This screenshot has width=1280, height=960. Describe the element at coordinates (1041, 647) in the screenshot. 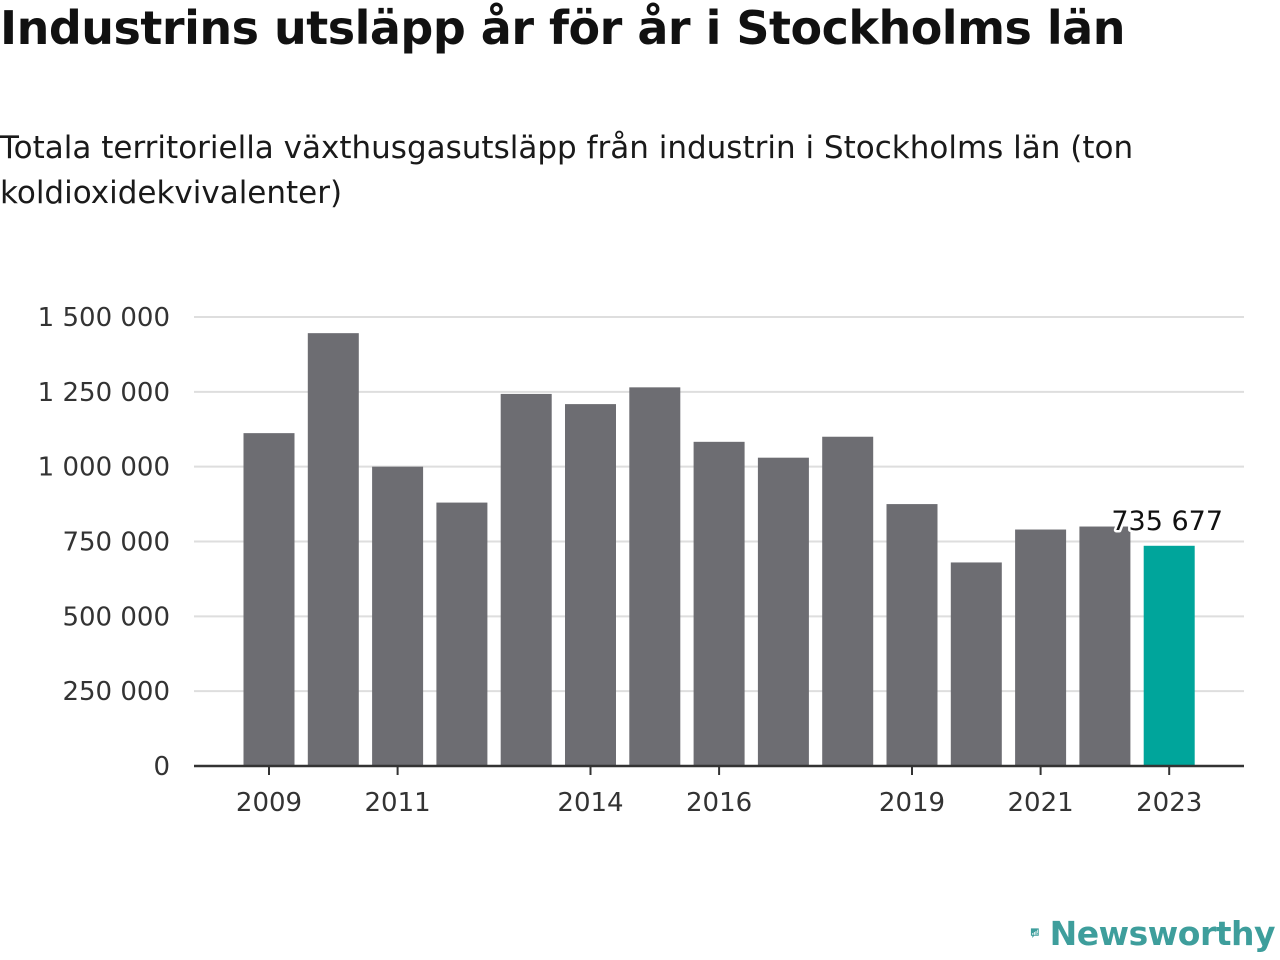

I see `bar-2021` at that location.